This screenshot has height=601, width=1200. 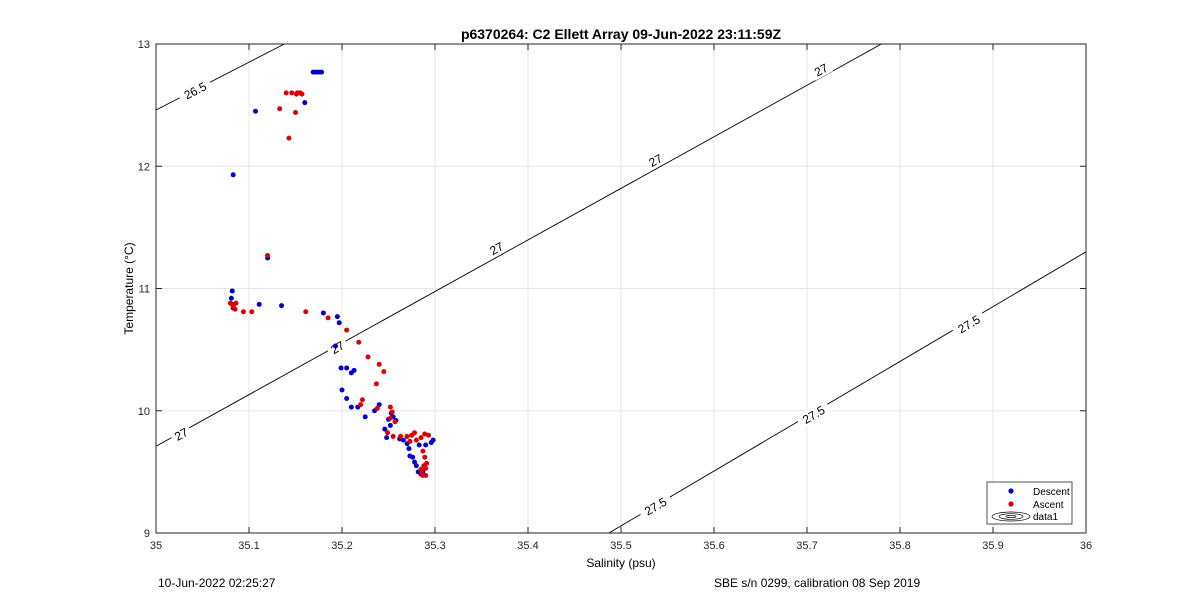 I want to click on footer-calibration: SBE s/n 0299, calibration 08 Sep 2019, so click(x=817, y=583).